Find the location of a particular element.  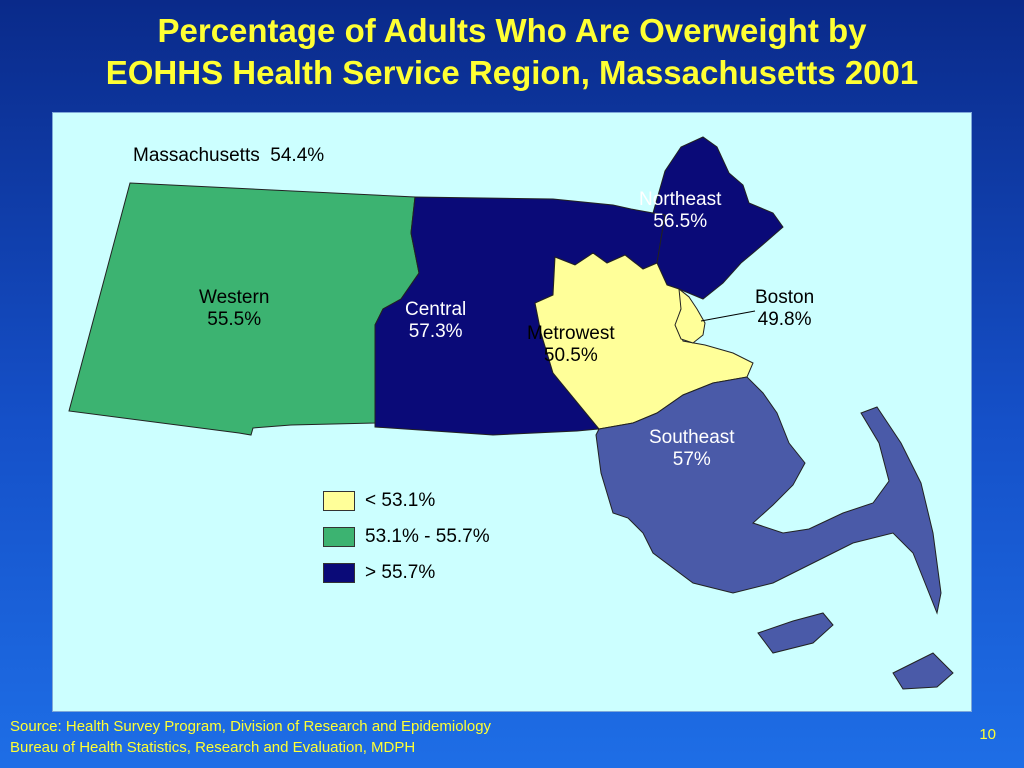

boston-name: Boston is located at coordinates (785, 297).